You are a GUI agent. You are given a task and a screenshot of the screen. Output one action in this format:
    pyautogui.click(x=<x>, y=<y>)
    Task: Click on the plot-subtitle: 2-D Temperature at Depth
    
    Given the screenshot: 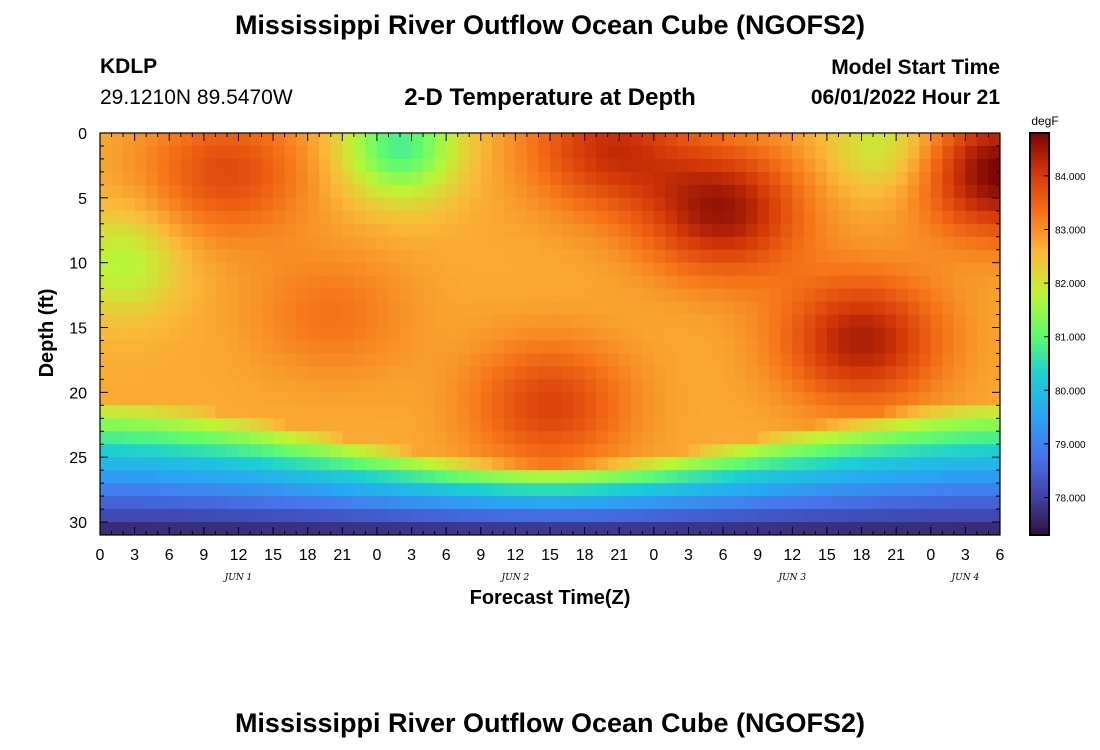 What is the action you would take?
    pyautogui.click(x=550, y=97)
    